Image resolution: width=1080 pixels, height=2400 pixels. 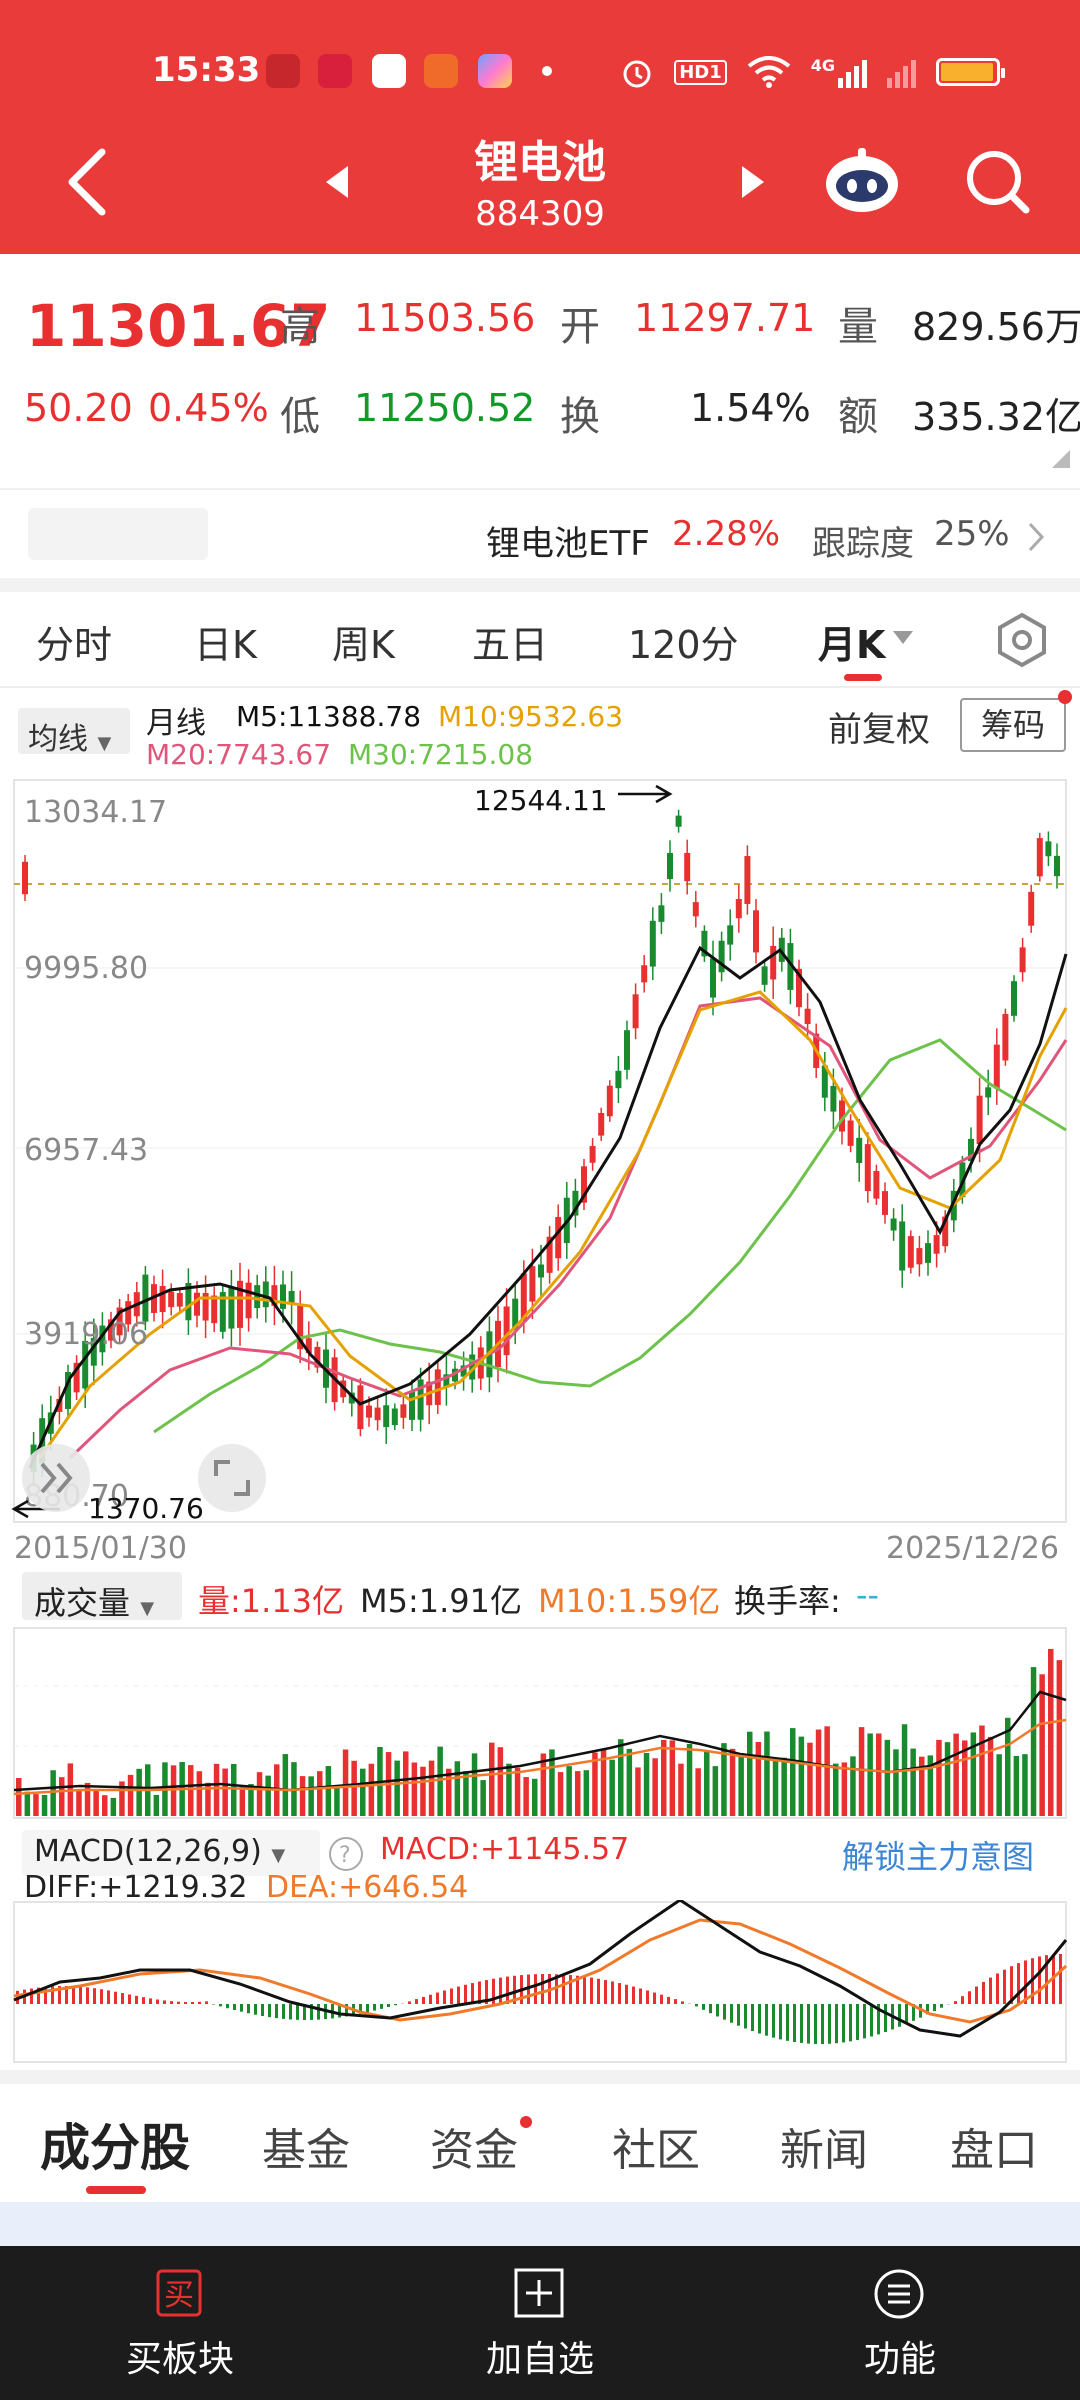 I want to click on tab-timeshare: 分时, so click(x=74, y=645).